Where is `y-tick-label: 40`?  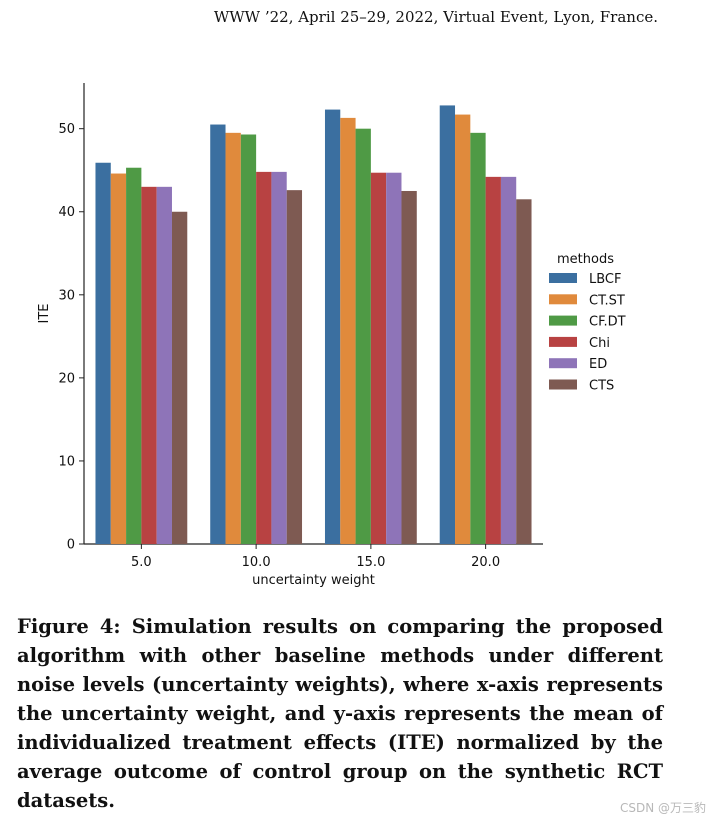 y-tick-label: 40 is located at coordinates (66, 212).